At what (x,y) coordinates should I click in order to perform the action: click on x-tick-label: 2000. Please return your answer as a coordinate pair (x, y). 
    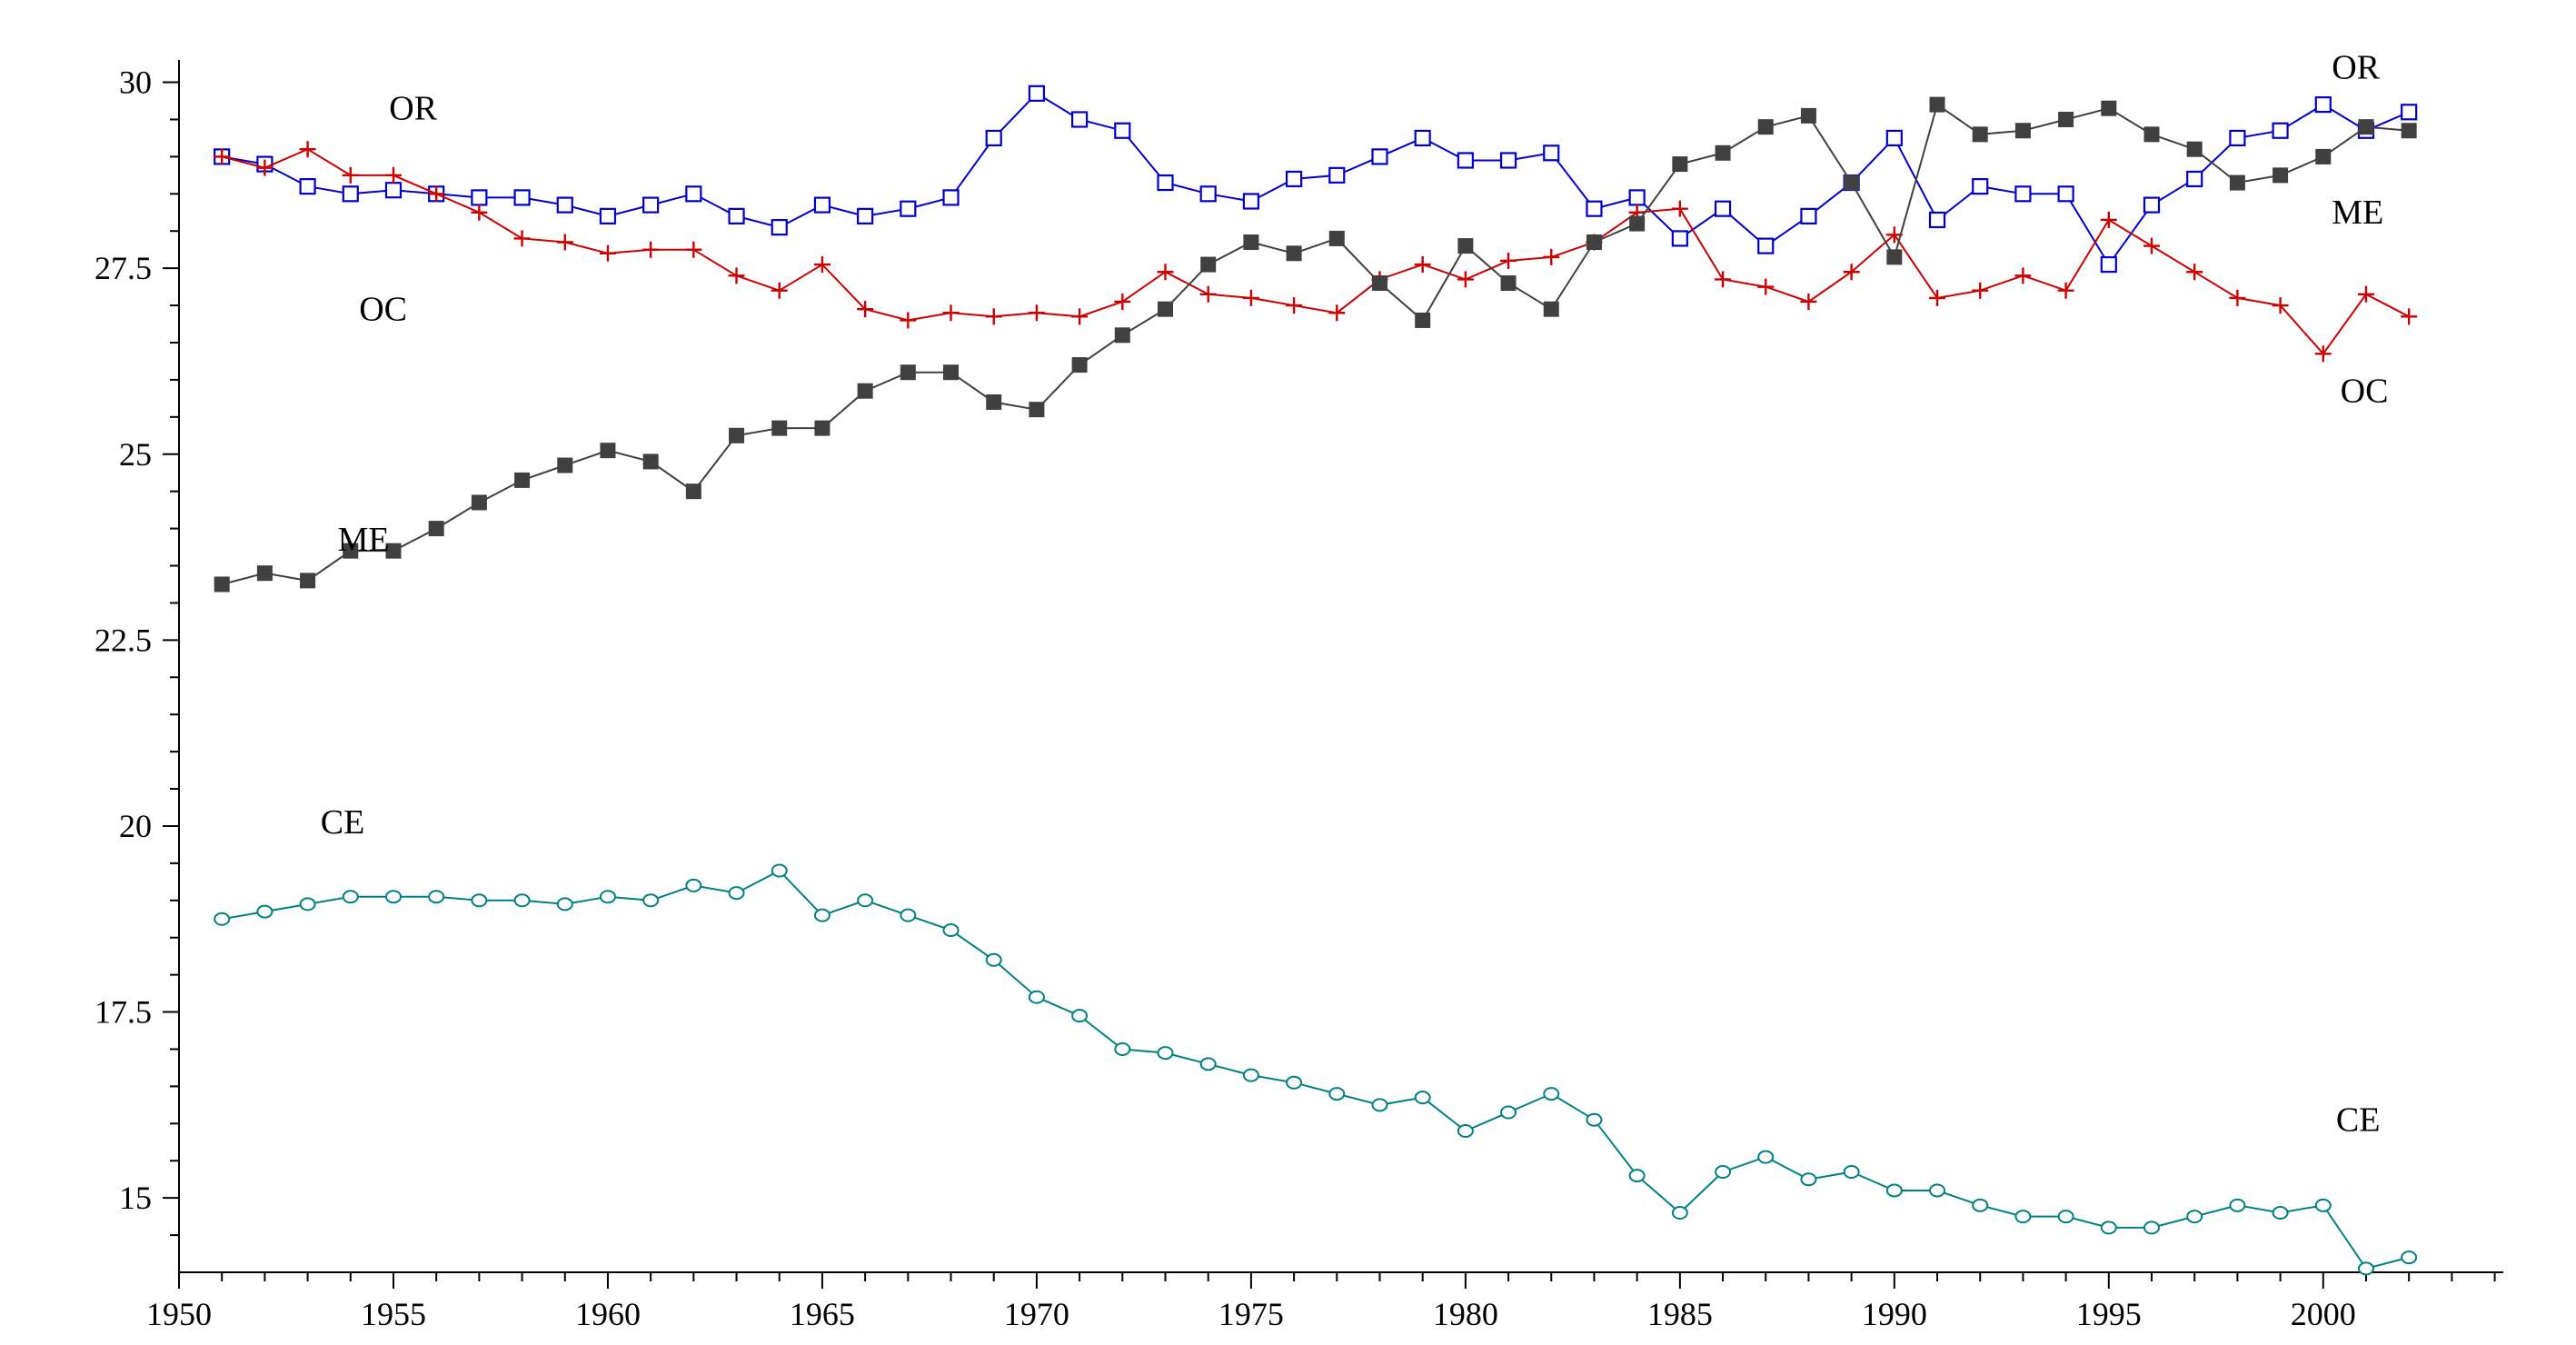
    Looking at the image, I should click on (2323, 1314).